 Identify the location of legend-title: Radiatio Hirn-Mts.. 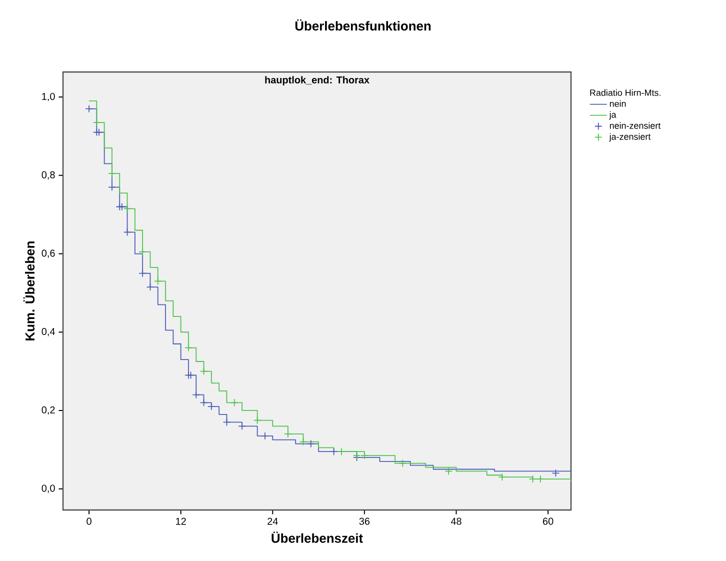
(625, 92).